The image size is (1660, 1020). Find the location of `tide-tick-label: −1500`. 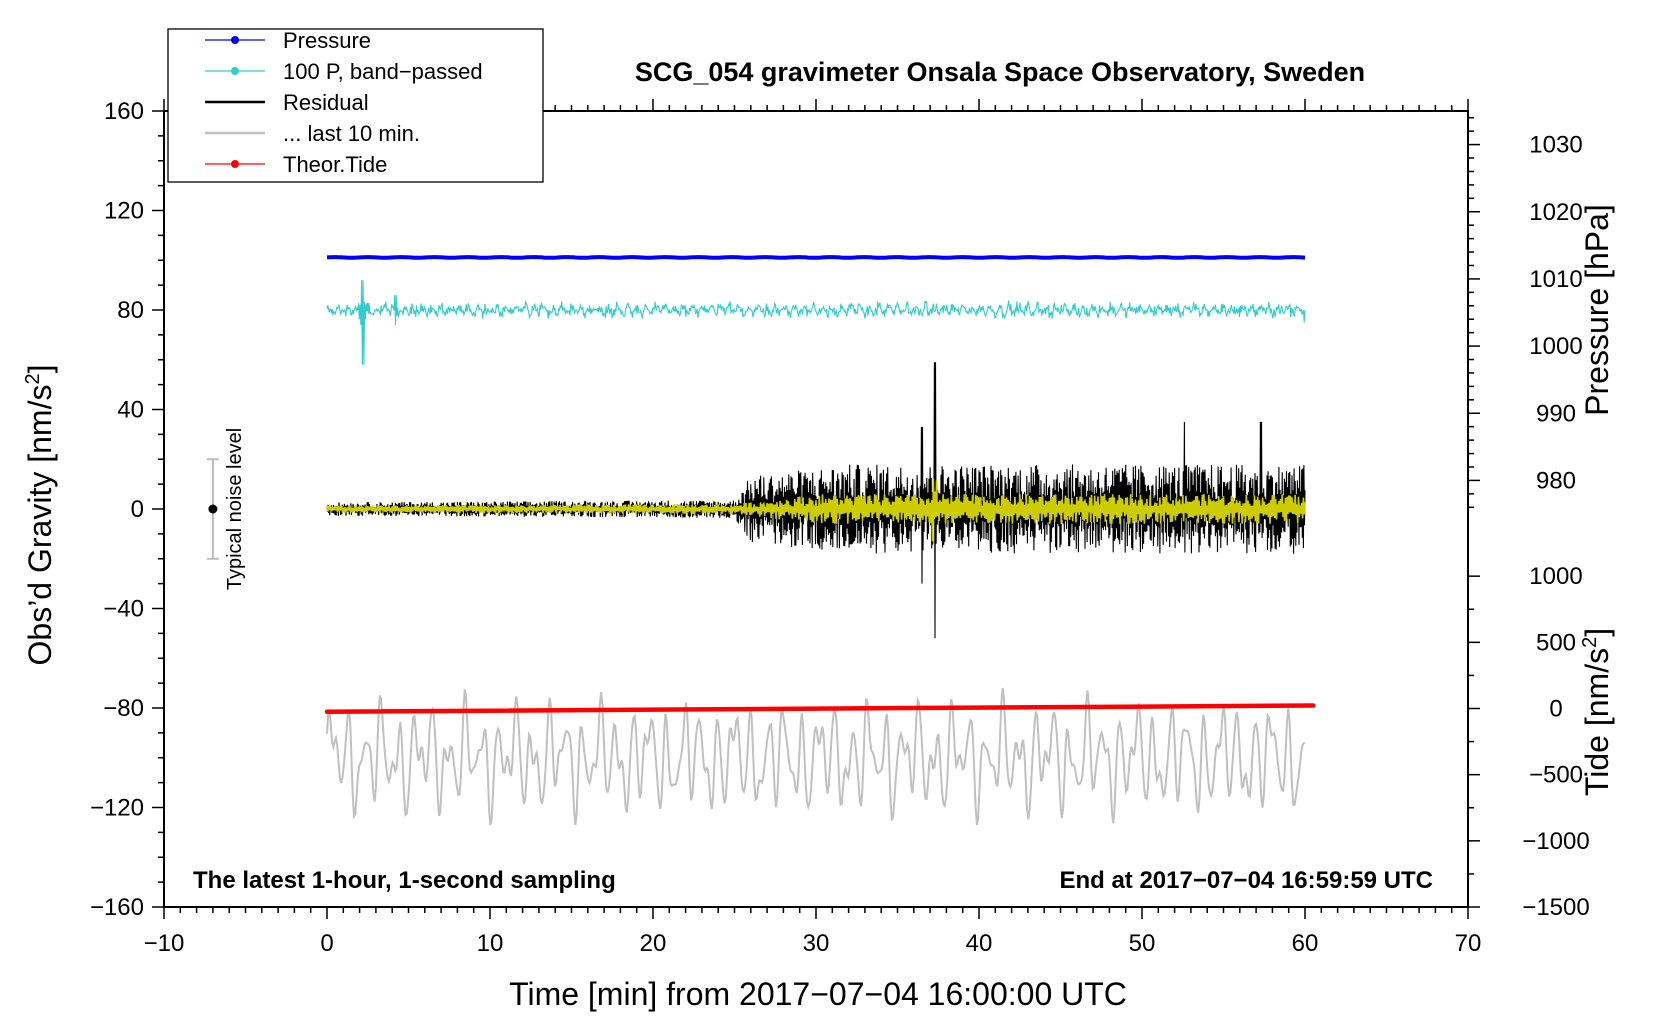

tide-tick-label: −1500 is located at coordinates (1555, 907).